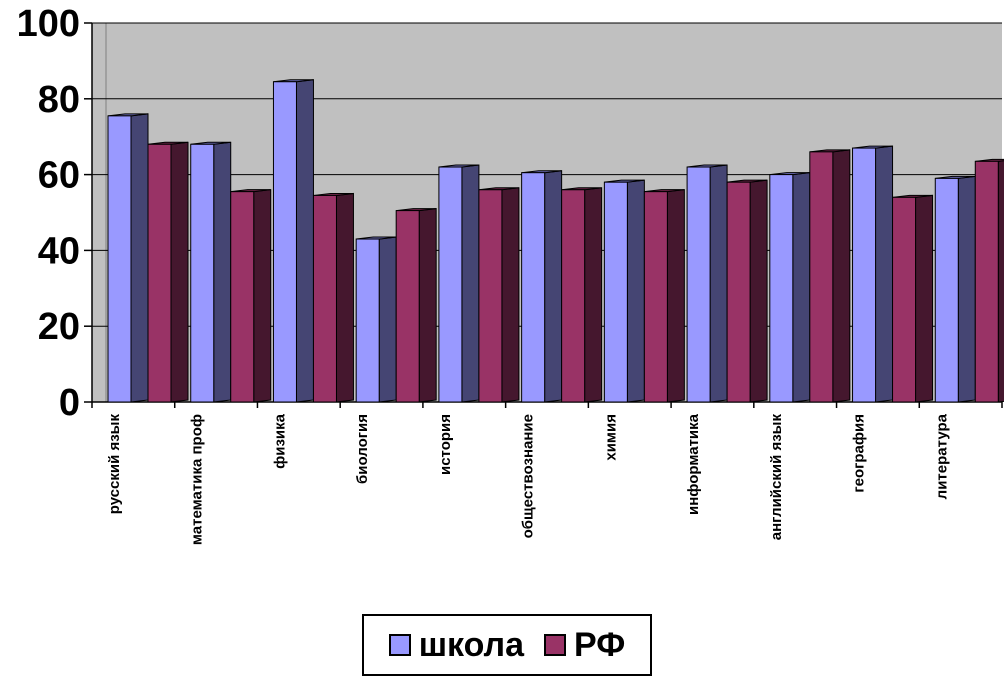 This screenshot has height=679, width=1004. Describe the element at coordinates (197, 479) in the screenshot. I see `x-tick-label: математика проф` at that location.